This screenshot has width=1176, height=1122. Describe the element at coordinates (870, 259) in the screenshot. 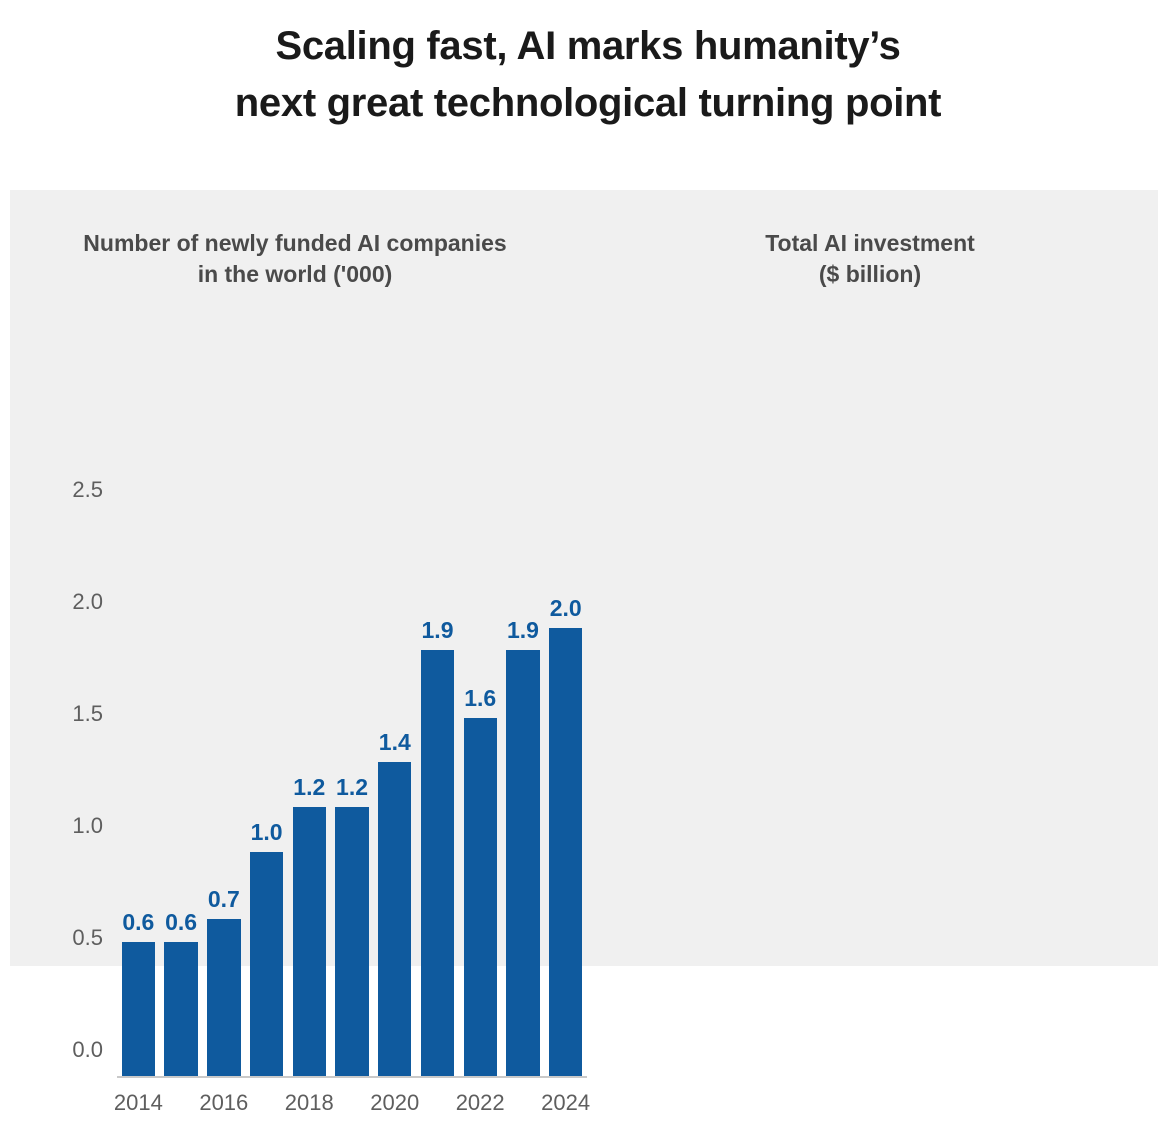

I see `chart-title-right: Total AI investment ($ billion)` at that location.